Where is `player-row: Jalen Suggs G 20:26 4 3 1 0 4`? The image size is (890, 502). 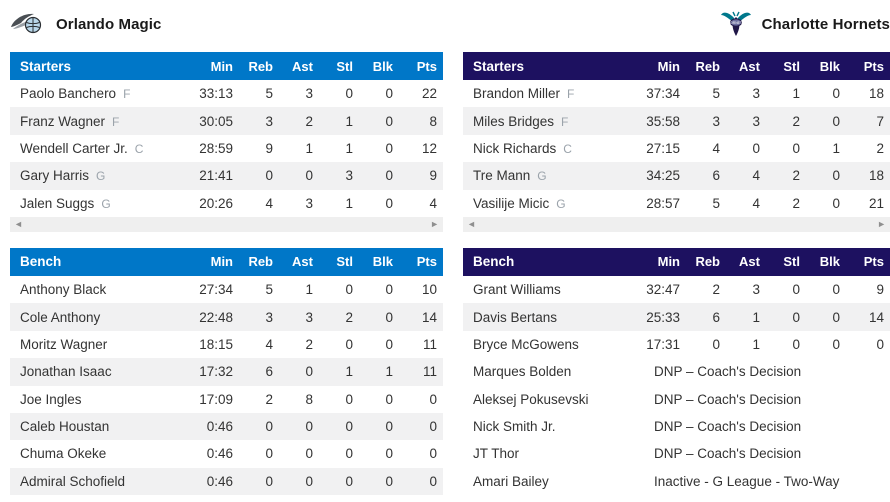
player-row: Jalen Suggs G 20:26 4 3 1 0 4 is located at coordinates (226, 203).